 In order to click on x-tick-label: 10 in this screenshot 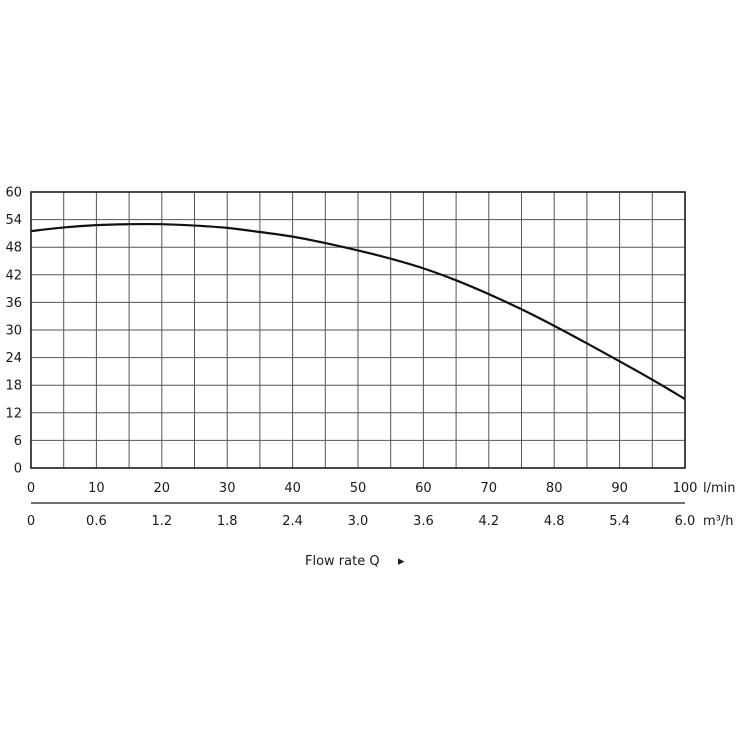, I will do `click(96, 488)`.